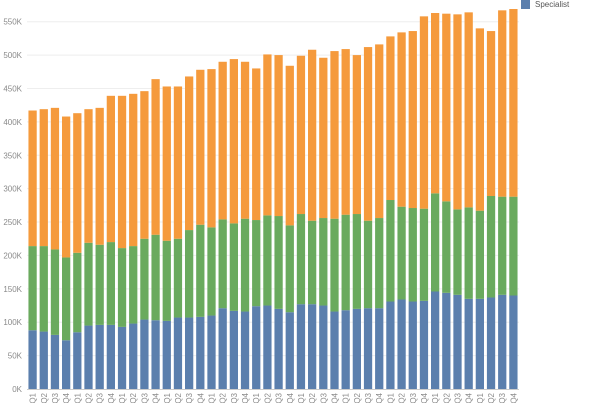 The height and width of the screenshot is (403, 600). What do you see at coordinates (12, 155) in the screenshot?
I see `y-tick-label: 350K` at bounding box center [12, 155].